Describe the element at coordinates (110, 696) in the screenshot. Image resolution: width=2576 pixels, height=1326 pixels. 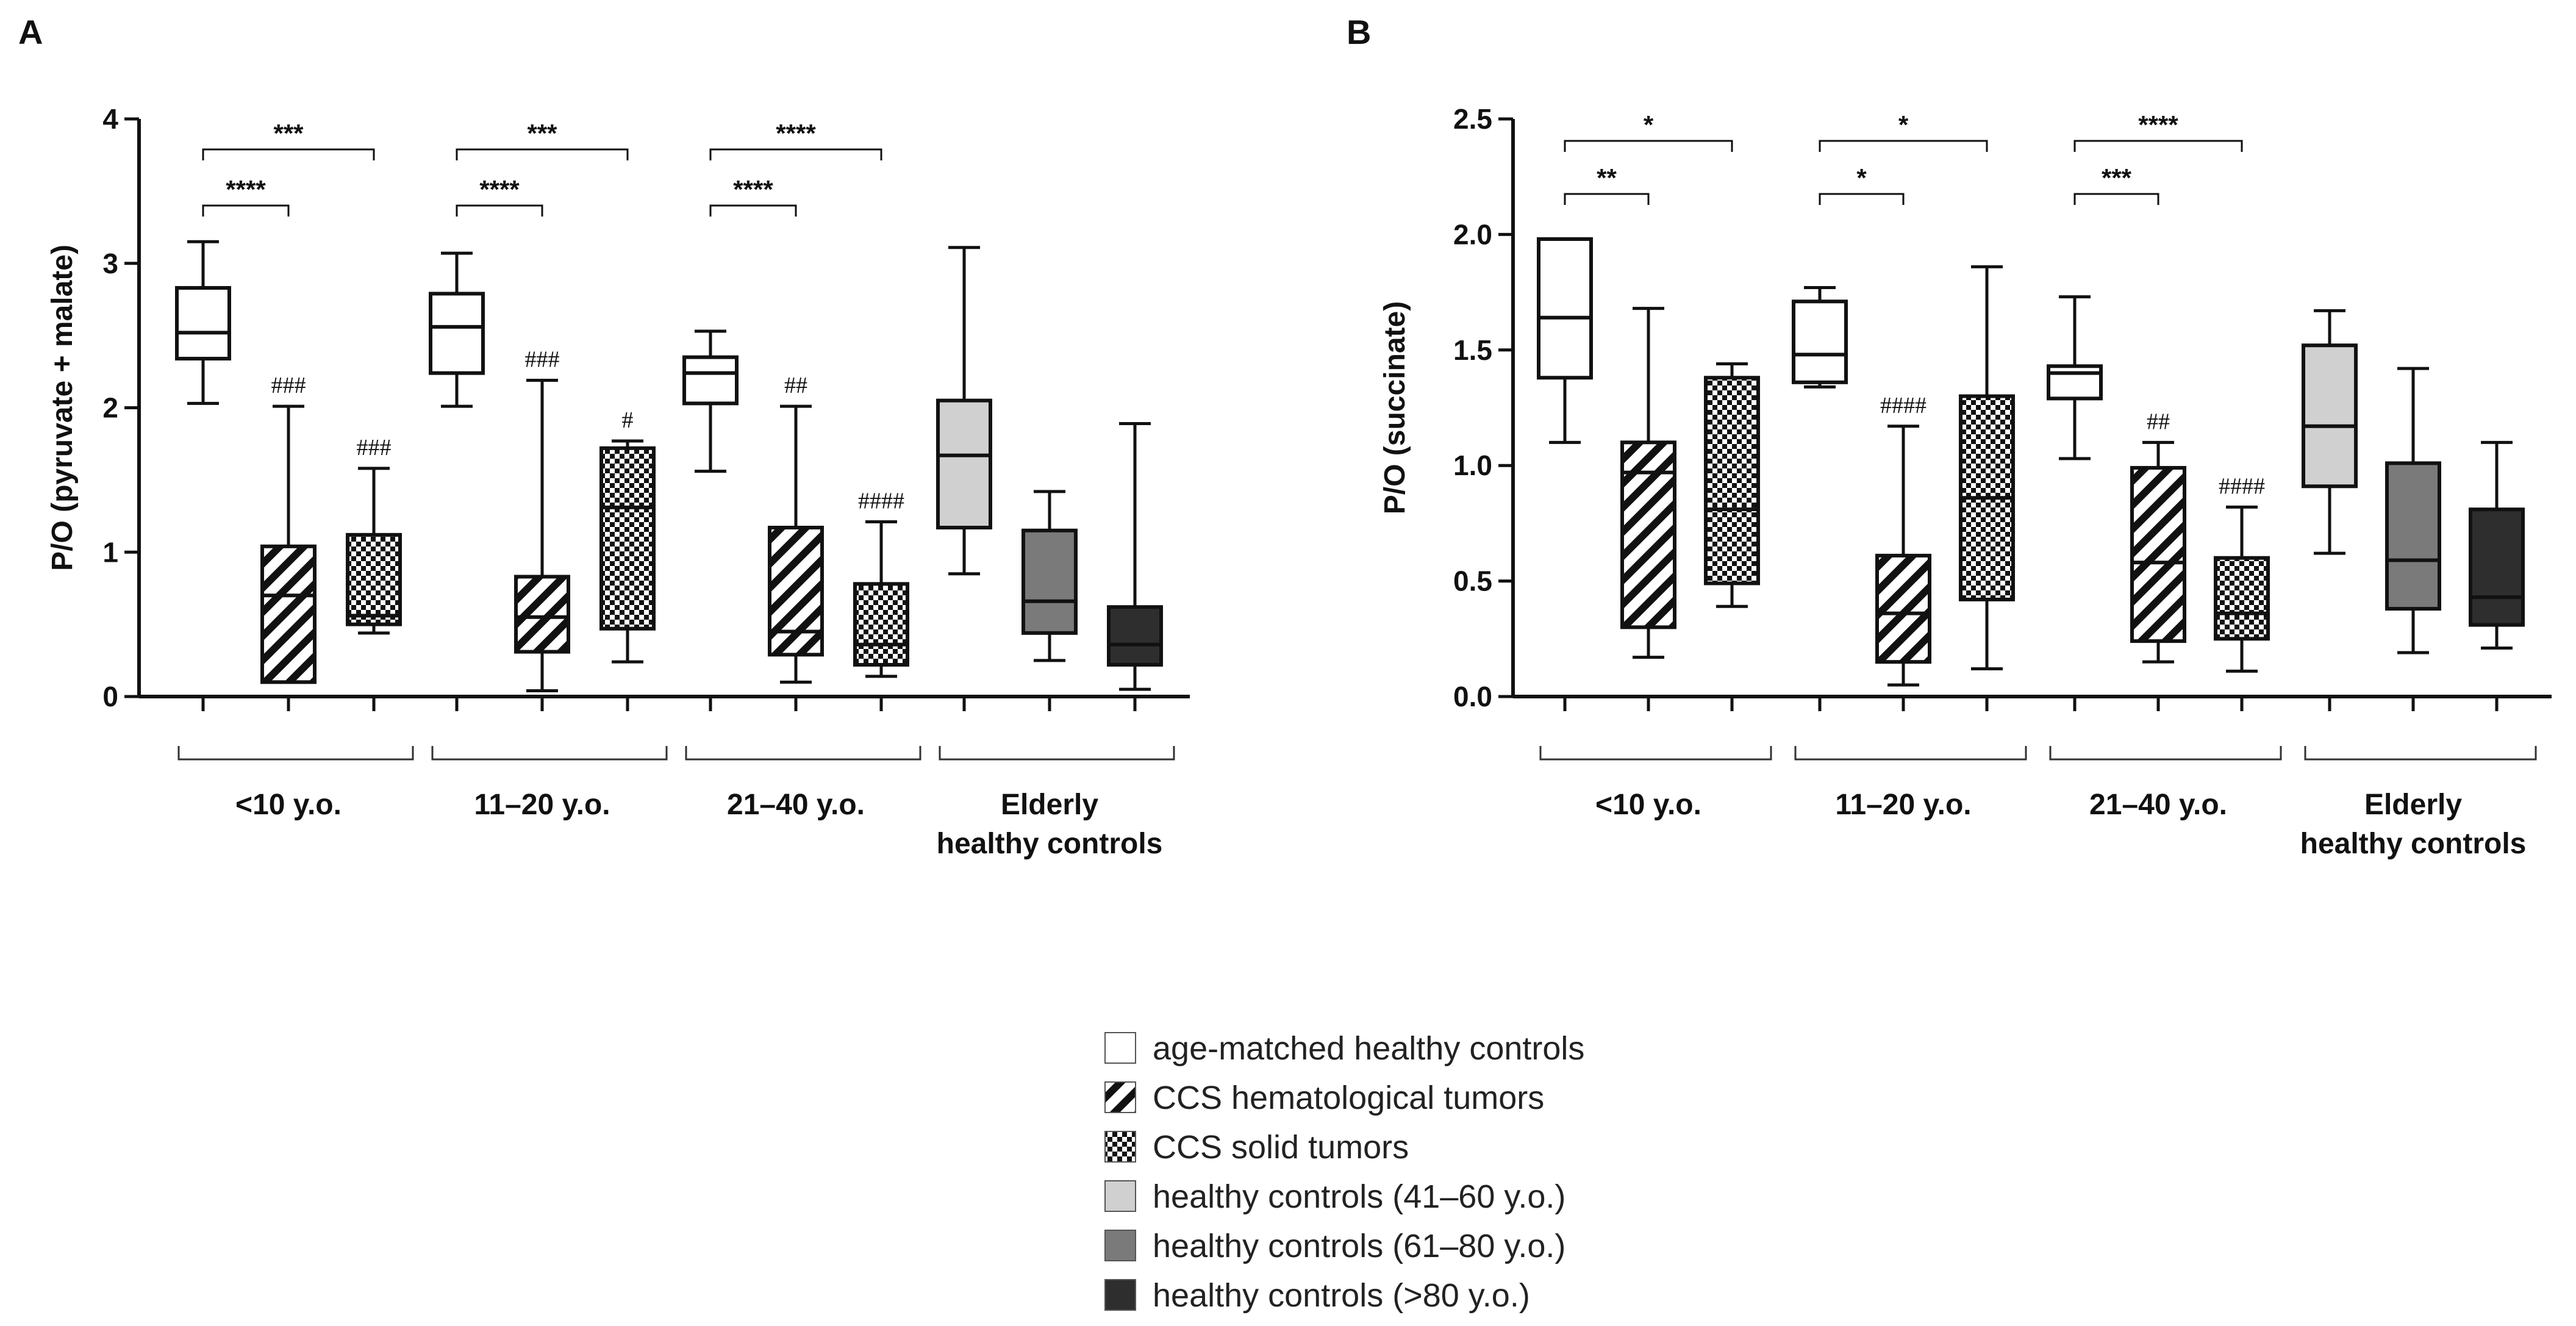
I see `y-tick-label: 0` at that location.